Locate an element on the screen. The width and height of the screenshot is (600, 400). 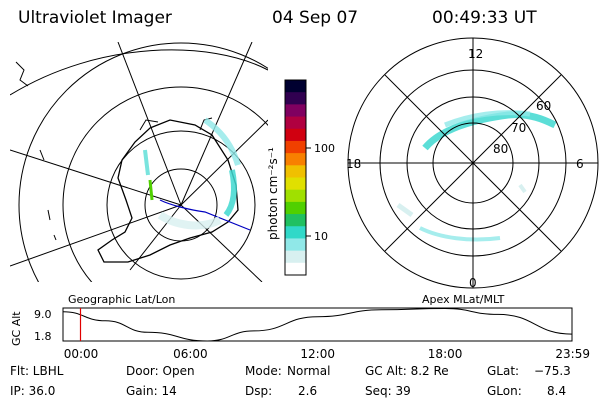
timeline-x-tick-label: 06:00 is located at coordinates (190, 354).